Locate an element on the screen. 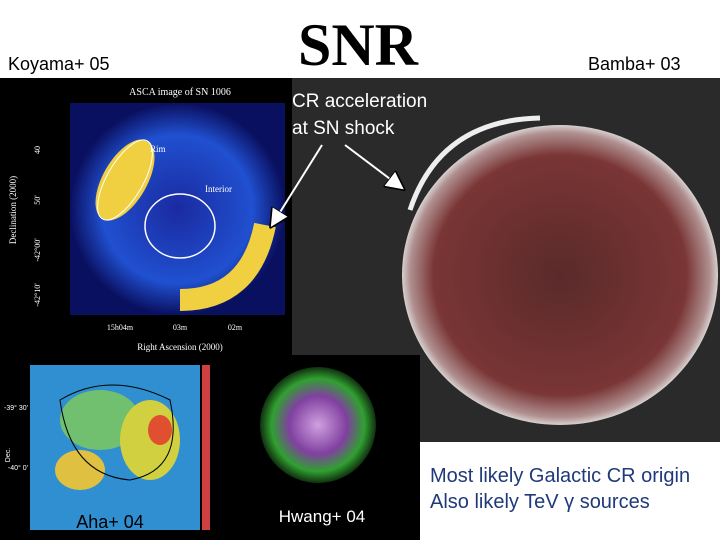 The image size is (720, 540). axis-label: Dec. is located at coordinates (8, 455).